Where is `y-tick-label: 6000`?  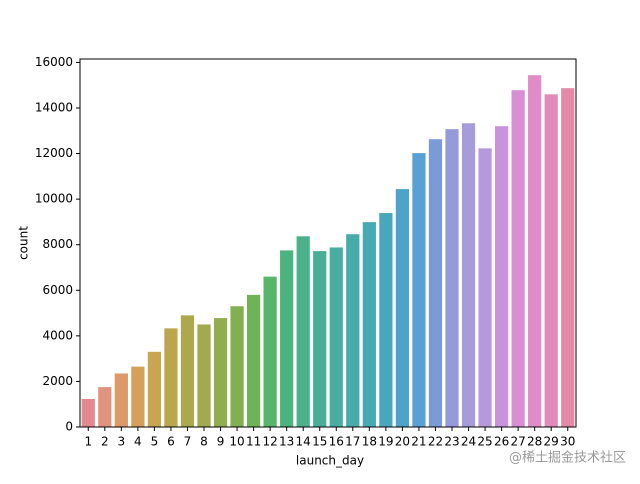 y-tick-label: 6000 is located at coordinates (57, 290).